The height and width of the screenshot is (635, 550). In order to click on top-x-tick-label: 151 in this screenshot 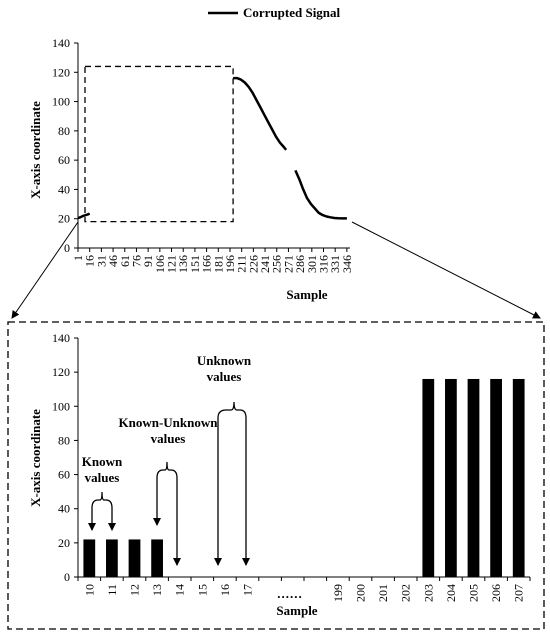, I will do `click(195, 264)`.